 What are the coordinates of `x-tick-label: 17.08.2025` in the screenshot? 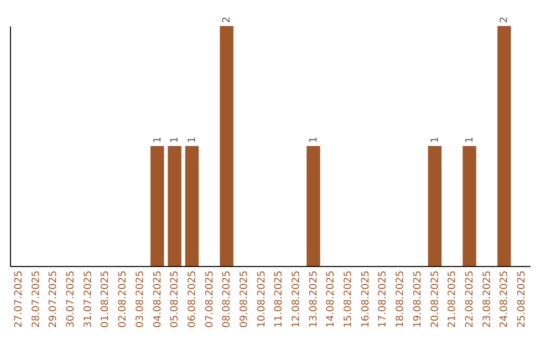 It's located at (383, 299).